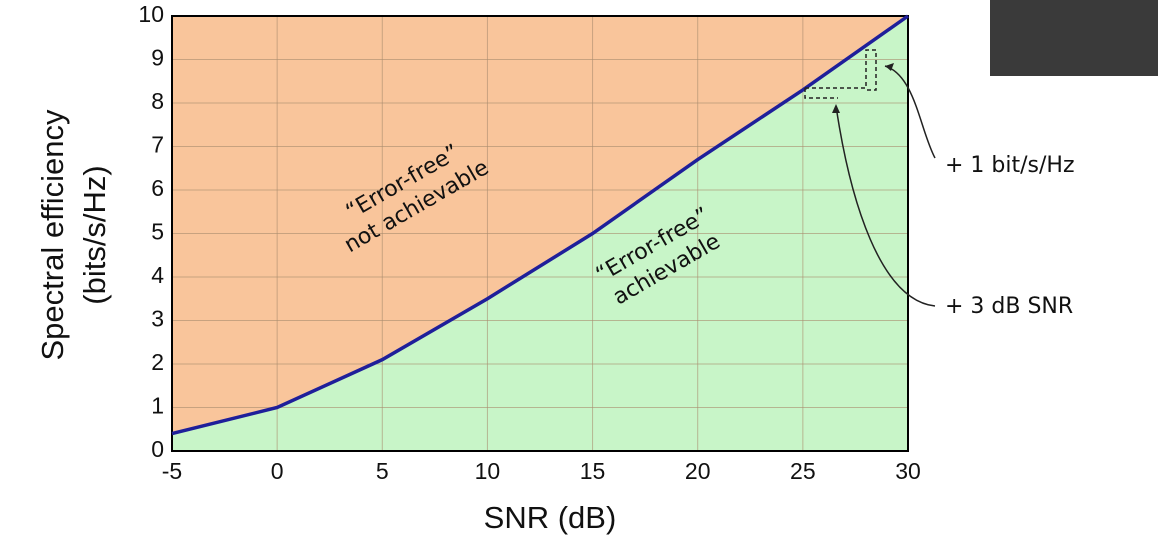  I want to click on x-tick-label: 10, so click(488, 471).